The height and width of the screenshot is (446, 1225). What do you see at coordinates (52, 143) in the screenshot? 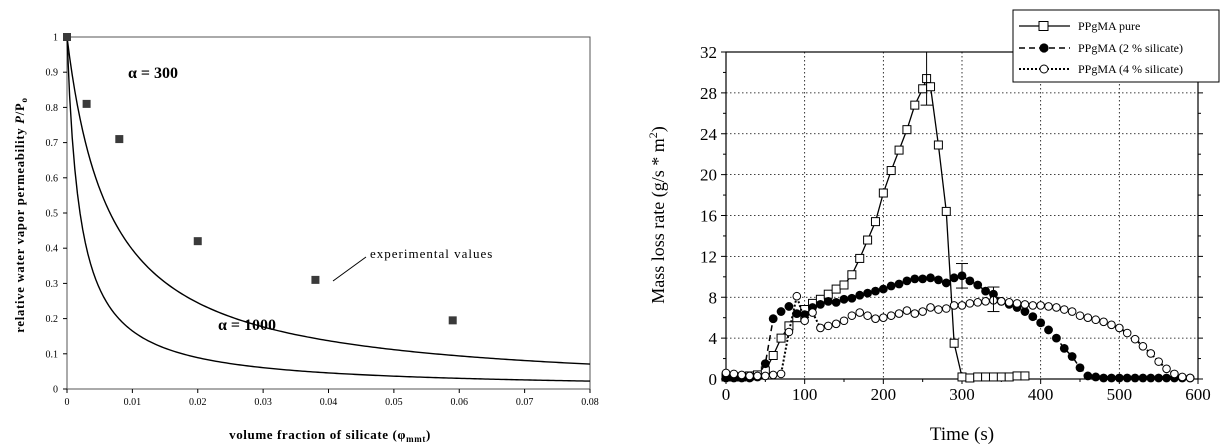
I see `left-y-tick-label: 0.7` at bounding box center [52, 143].